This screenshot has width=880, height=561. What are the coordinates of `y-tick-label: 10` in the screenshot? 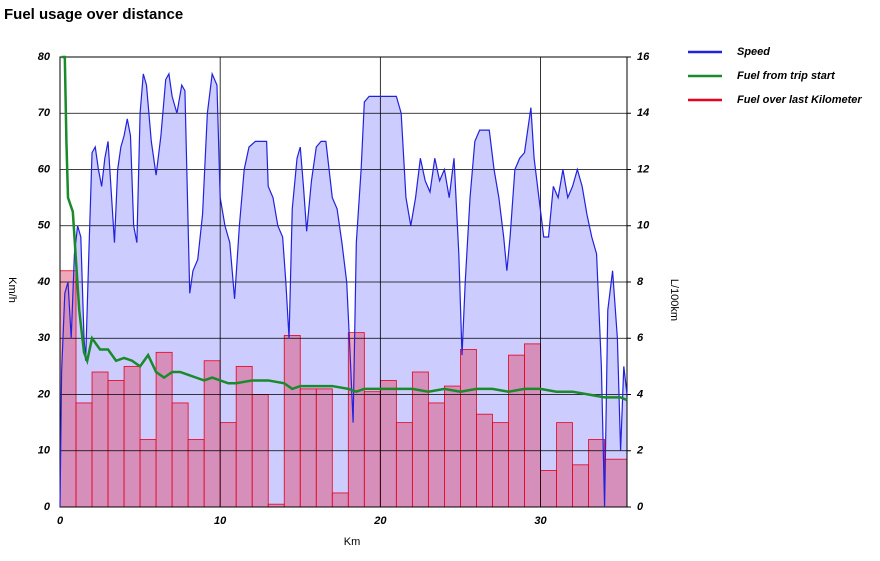 It's located at (44, 451).